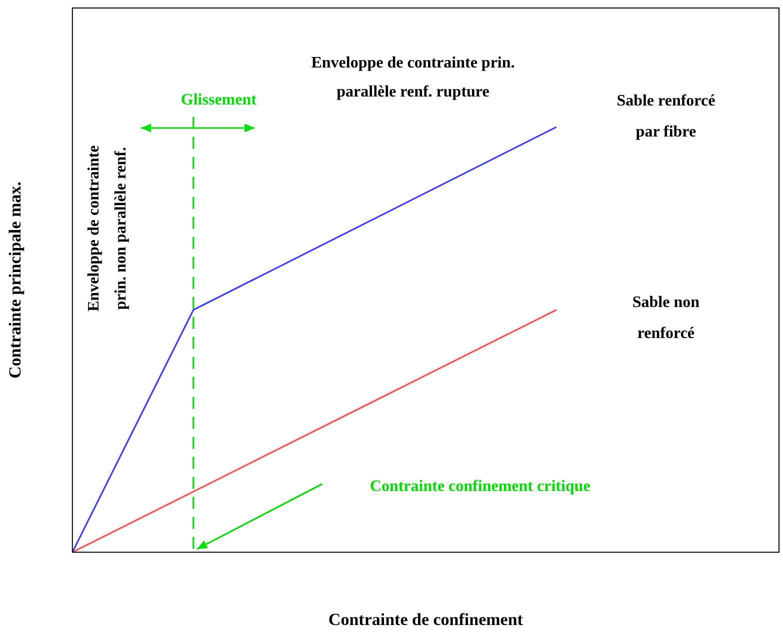  Describe the element at coordinates (107, 228) in the screenshot. I see `annotation: Enveloppe de contrainte prin. non parallèle renf.` at that location.